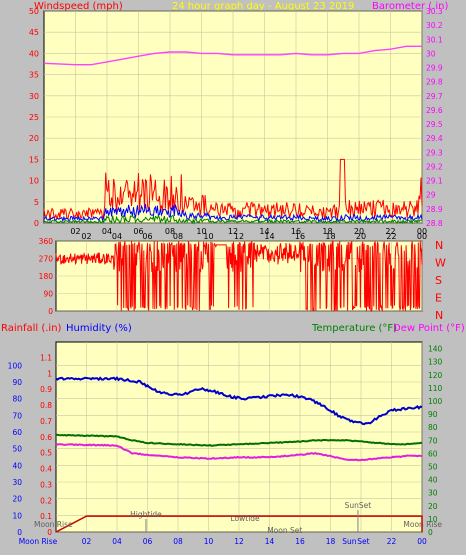 The image size is (466, 555). I want to click on event-annotation: Lowtide, so click(246, 518).